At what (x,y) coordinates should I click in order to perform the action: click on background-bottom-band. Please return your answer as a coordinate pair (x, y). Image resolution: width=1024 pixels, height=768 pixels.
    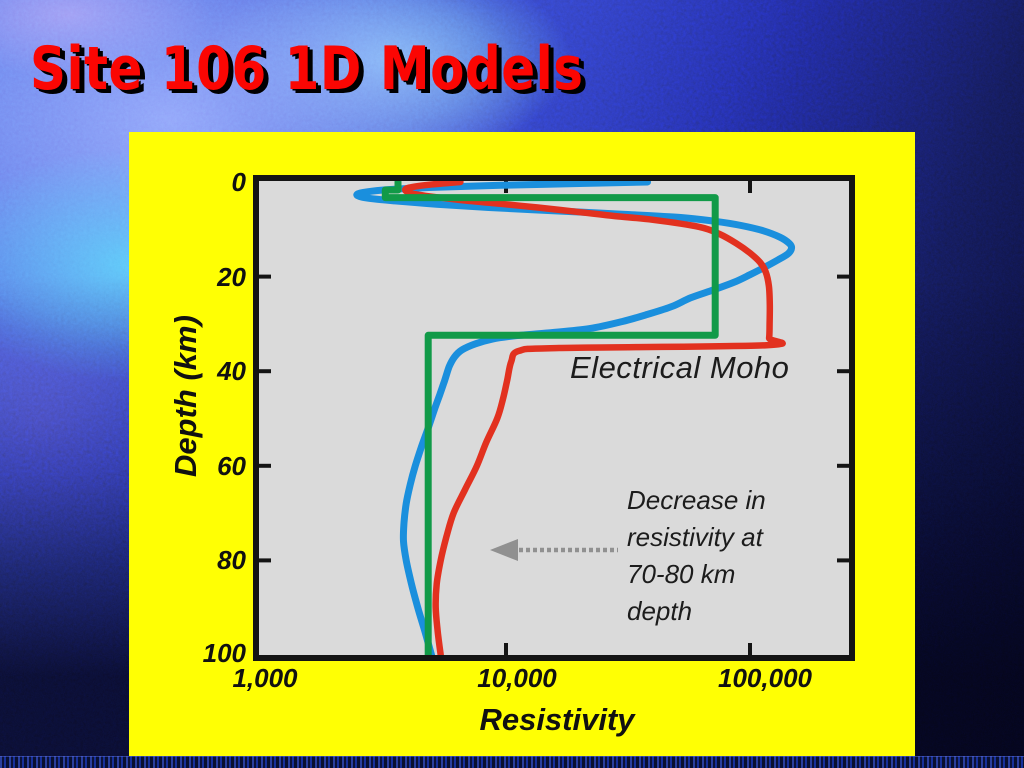
    Looking at the image, I should click on (512, 762).